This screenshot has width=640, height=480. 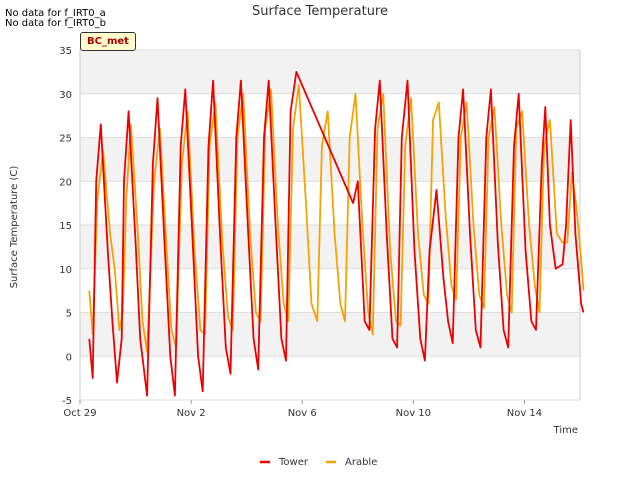 I want to click on y-axis-label: Surface Temperature (C), so click(x=14, y=227).